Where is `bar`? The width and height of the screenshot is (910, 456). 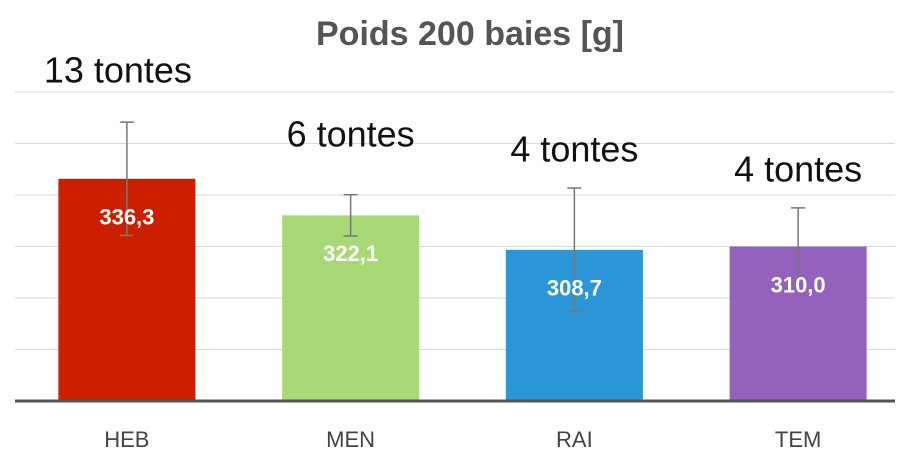 bar is located at coordinates (351, 308).